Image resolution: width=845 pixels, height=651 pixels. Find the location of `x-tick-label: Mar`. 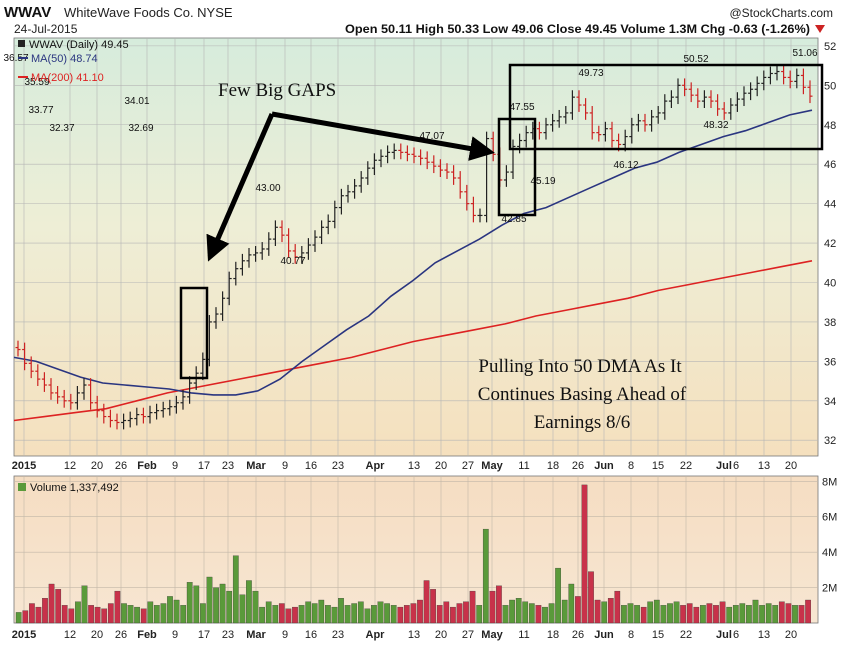

x-tick-label: Mar is located at coordinates (256, 466).